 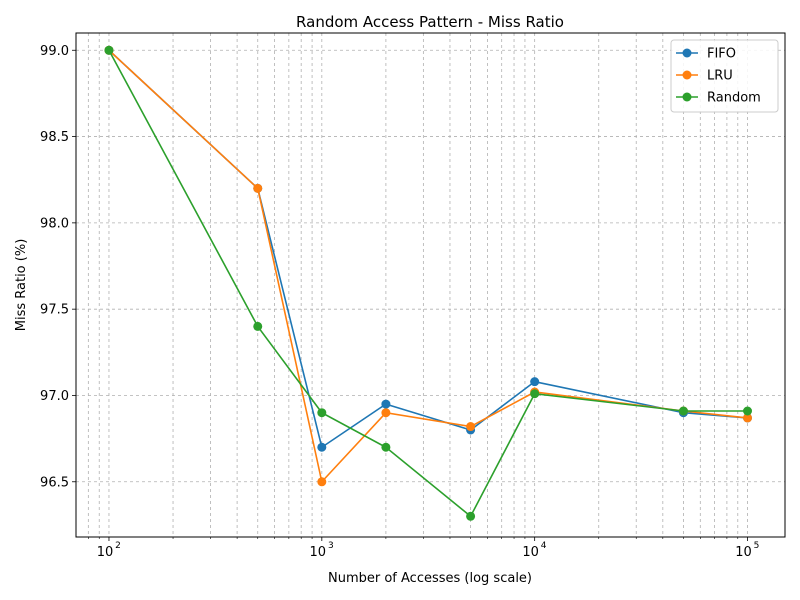 I want to click on legend: FIFO LRU Random, so click(x=724, y=76).